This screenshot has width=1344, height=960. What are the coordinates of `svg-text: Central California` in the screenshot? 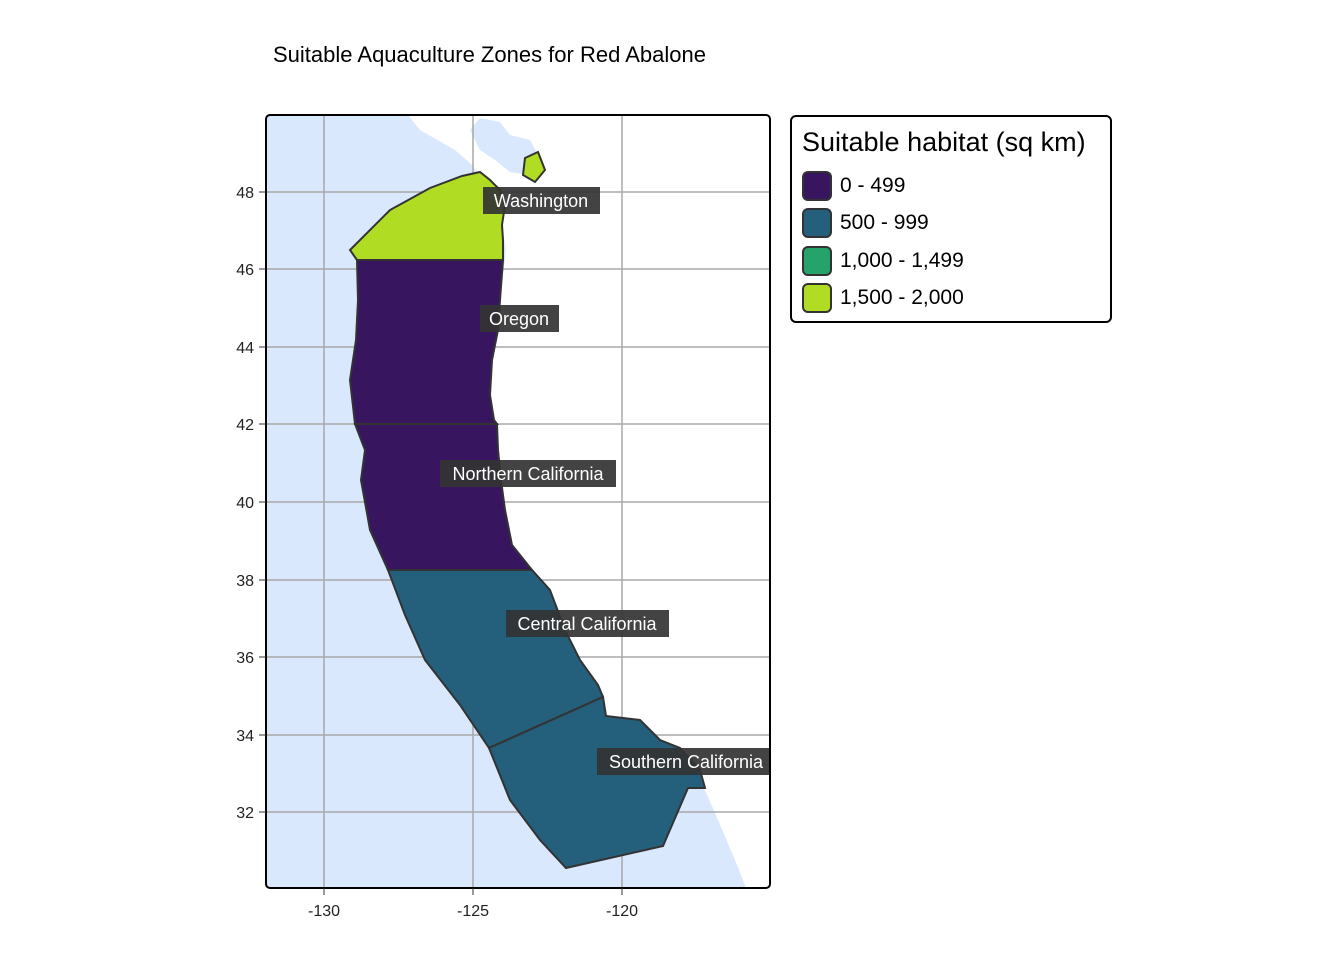 It's located at (587, 624).